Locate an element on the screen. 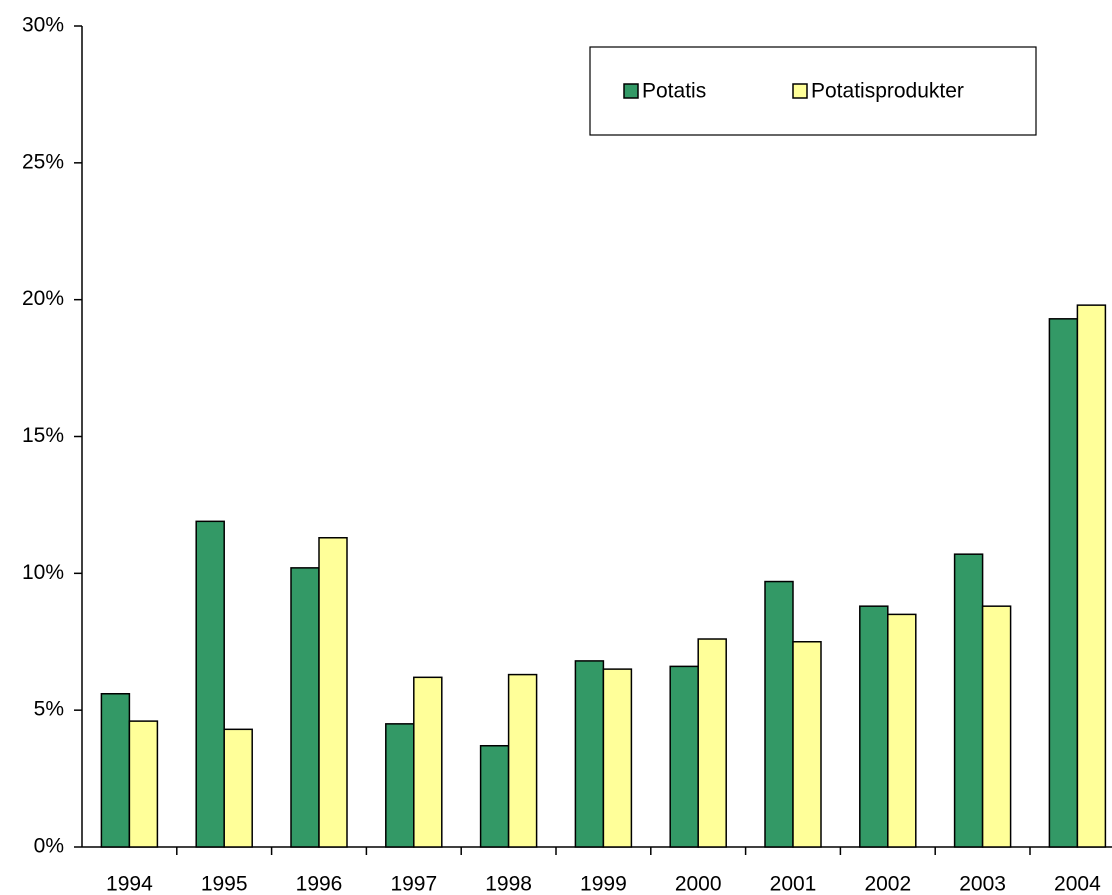  legend-label: Potatis is located at coordinates (674, 91).